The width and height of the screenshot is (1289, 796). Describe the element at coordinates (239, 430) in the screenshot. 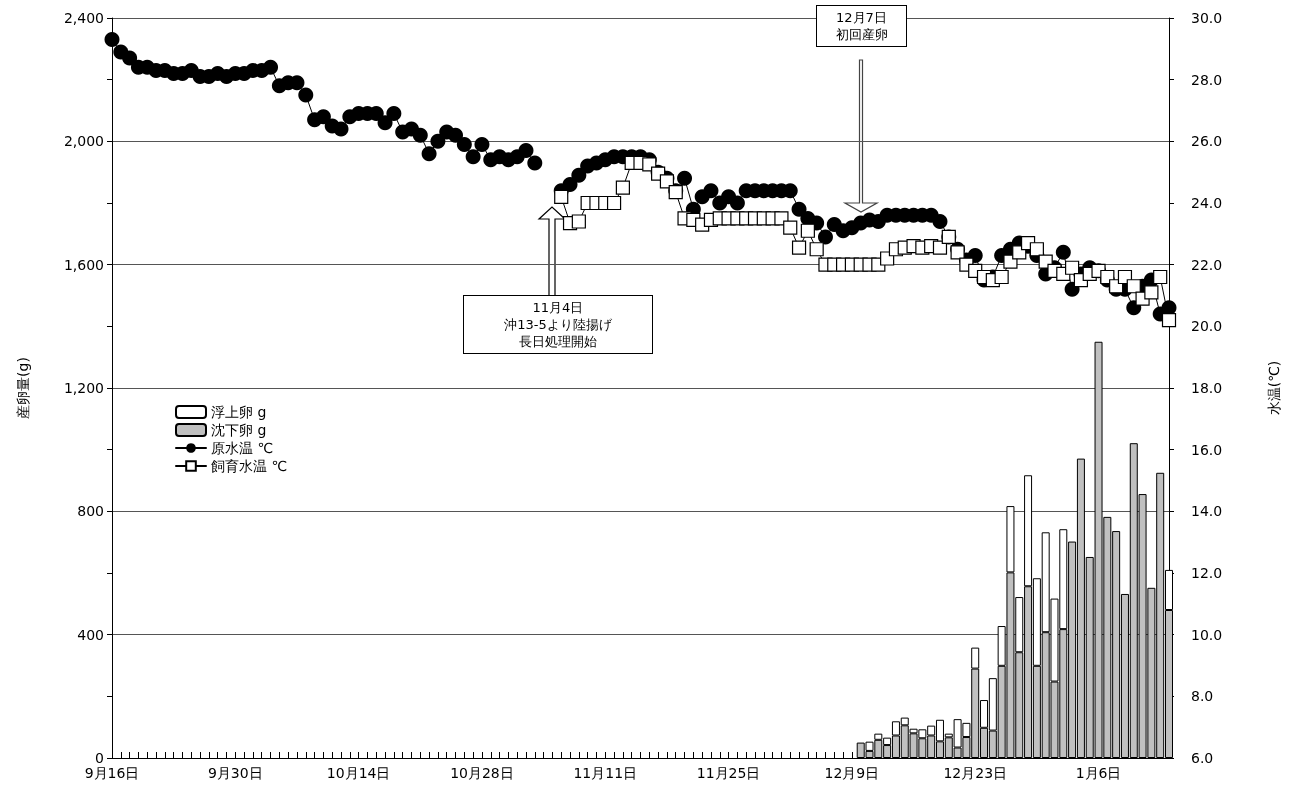

I see `legend-label: 沈下卵 g` at that location.